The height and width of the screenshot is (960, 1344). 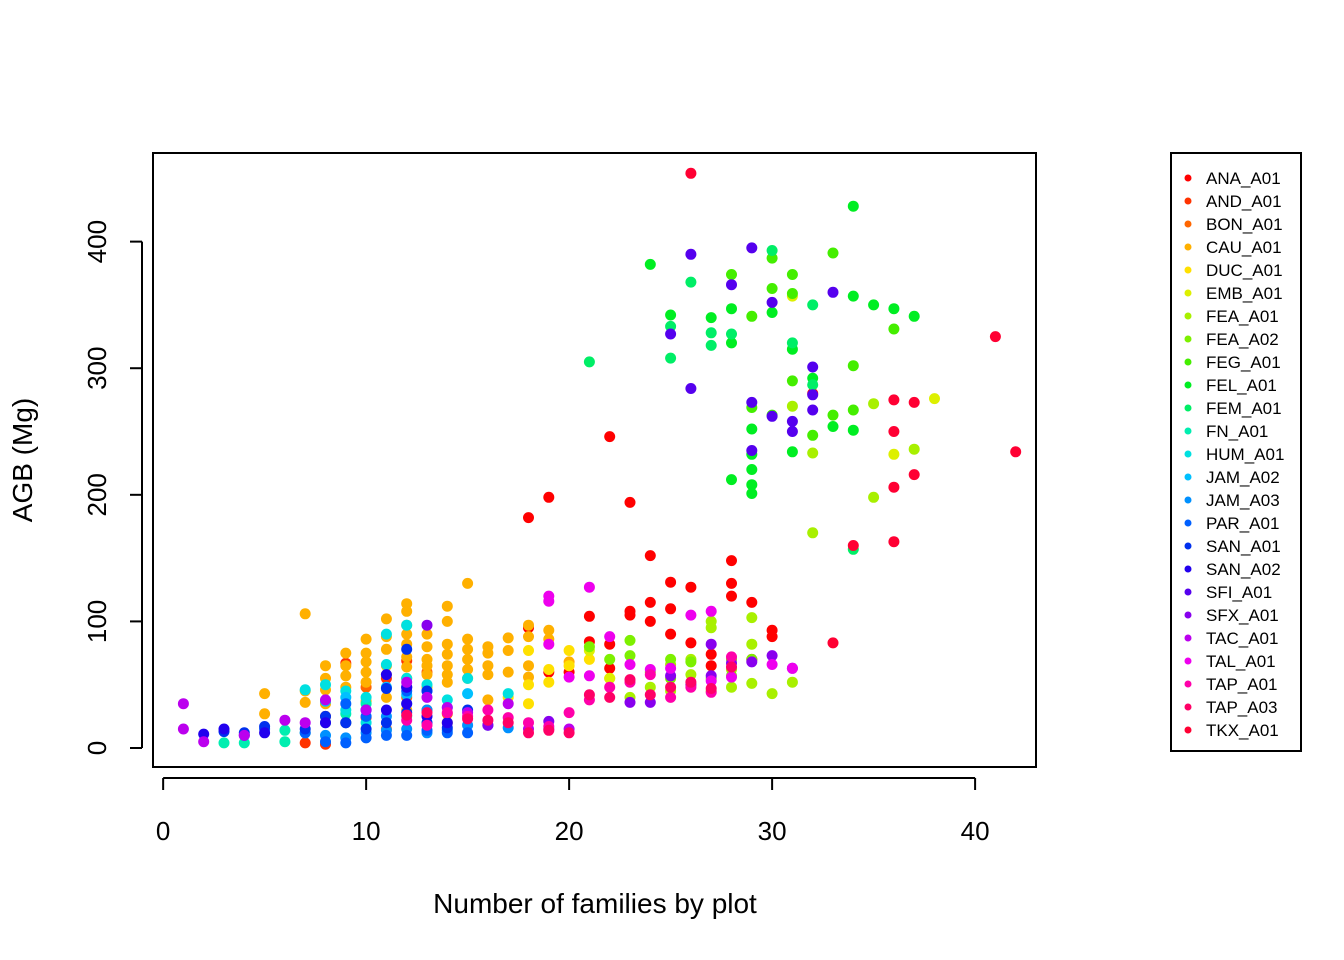 What do you see at coordinates (97, 241) in the screenshot?
I see `y-tick-label: 400` at bounding box center [97, 241].